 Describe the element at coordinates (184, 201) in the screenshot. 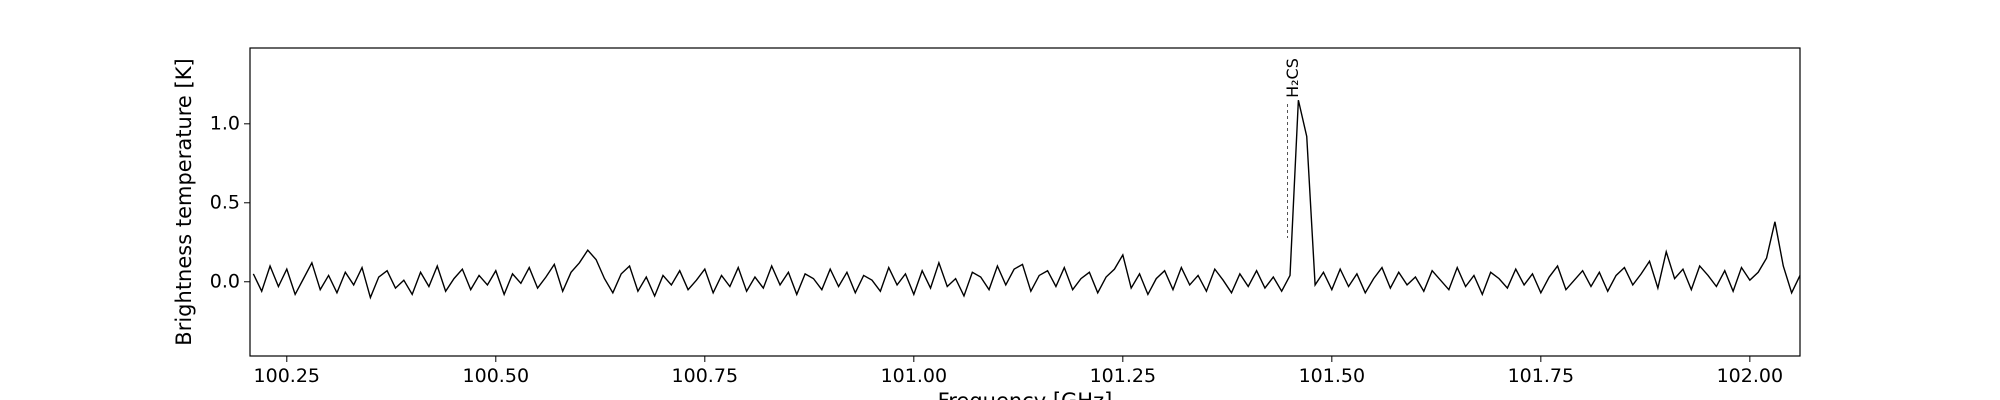

I see `y-axis-label: Brightness temperature [K]` at that location.